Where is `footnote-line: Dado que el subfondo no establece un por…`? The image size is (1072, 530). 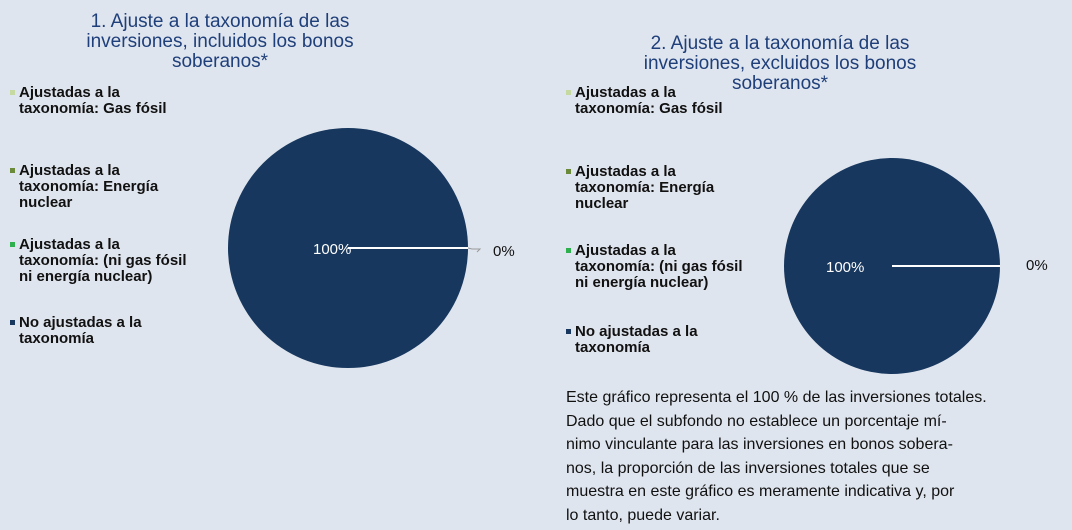 footnote-line: Dado que el subfondo no establece un por… is located at coordinates (756, 421).